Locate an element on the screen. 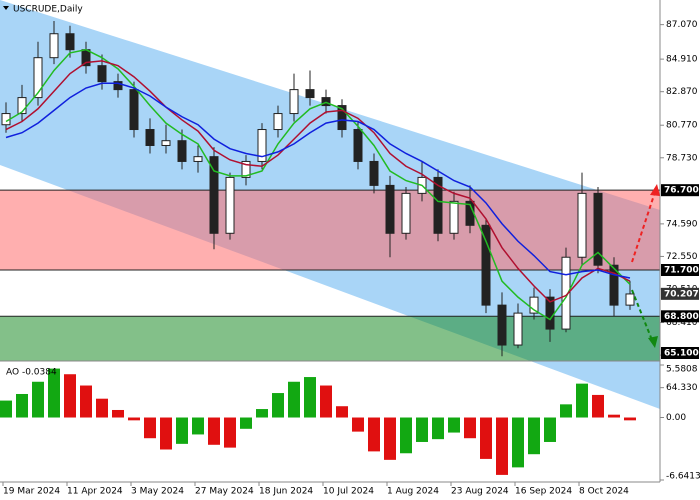 This screenshot has width=700, height=500. down-arrow is located at coordinates (642, 315).